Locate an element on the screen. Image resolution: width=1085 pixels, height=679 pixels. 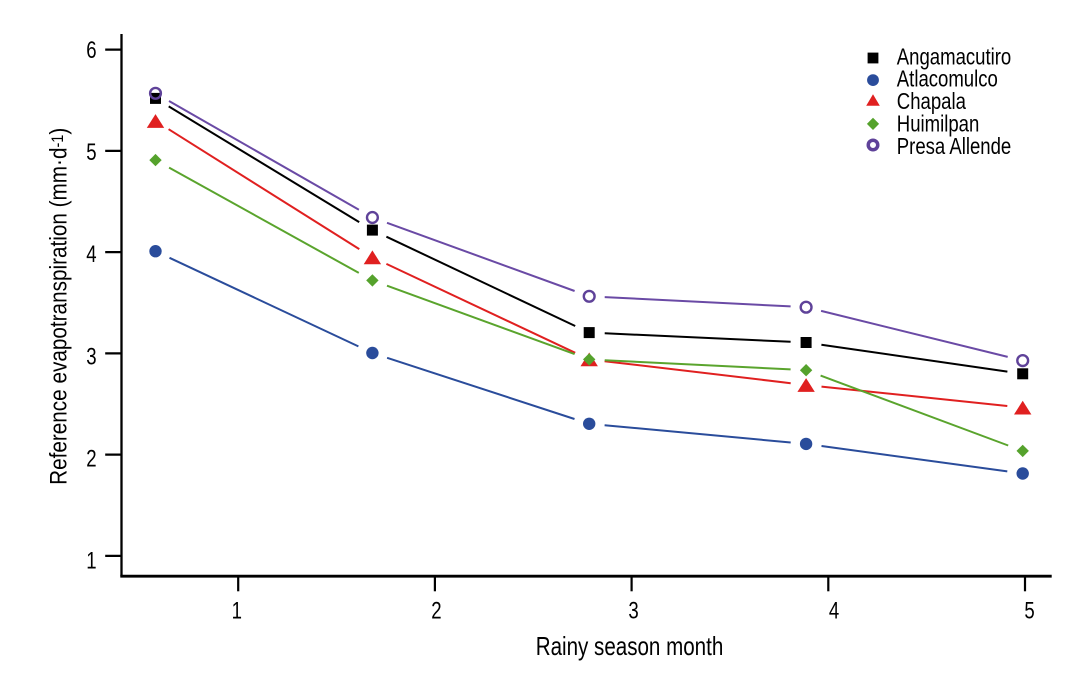
svg-text: Presa Allende is located at coordinates (954, 147).